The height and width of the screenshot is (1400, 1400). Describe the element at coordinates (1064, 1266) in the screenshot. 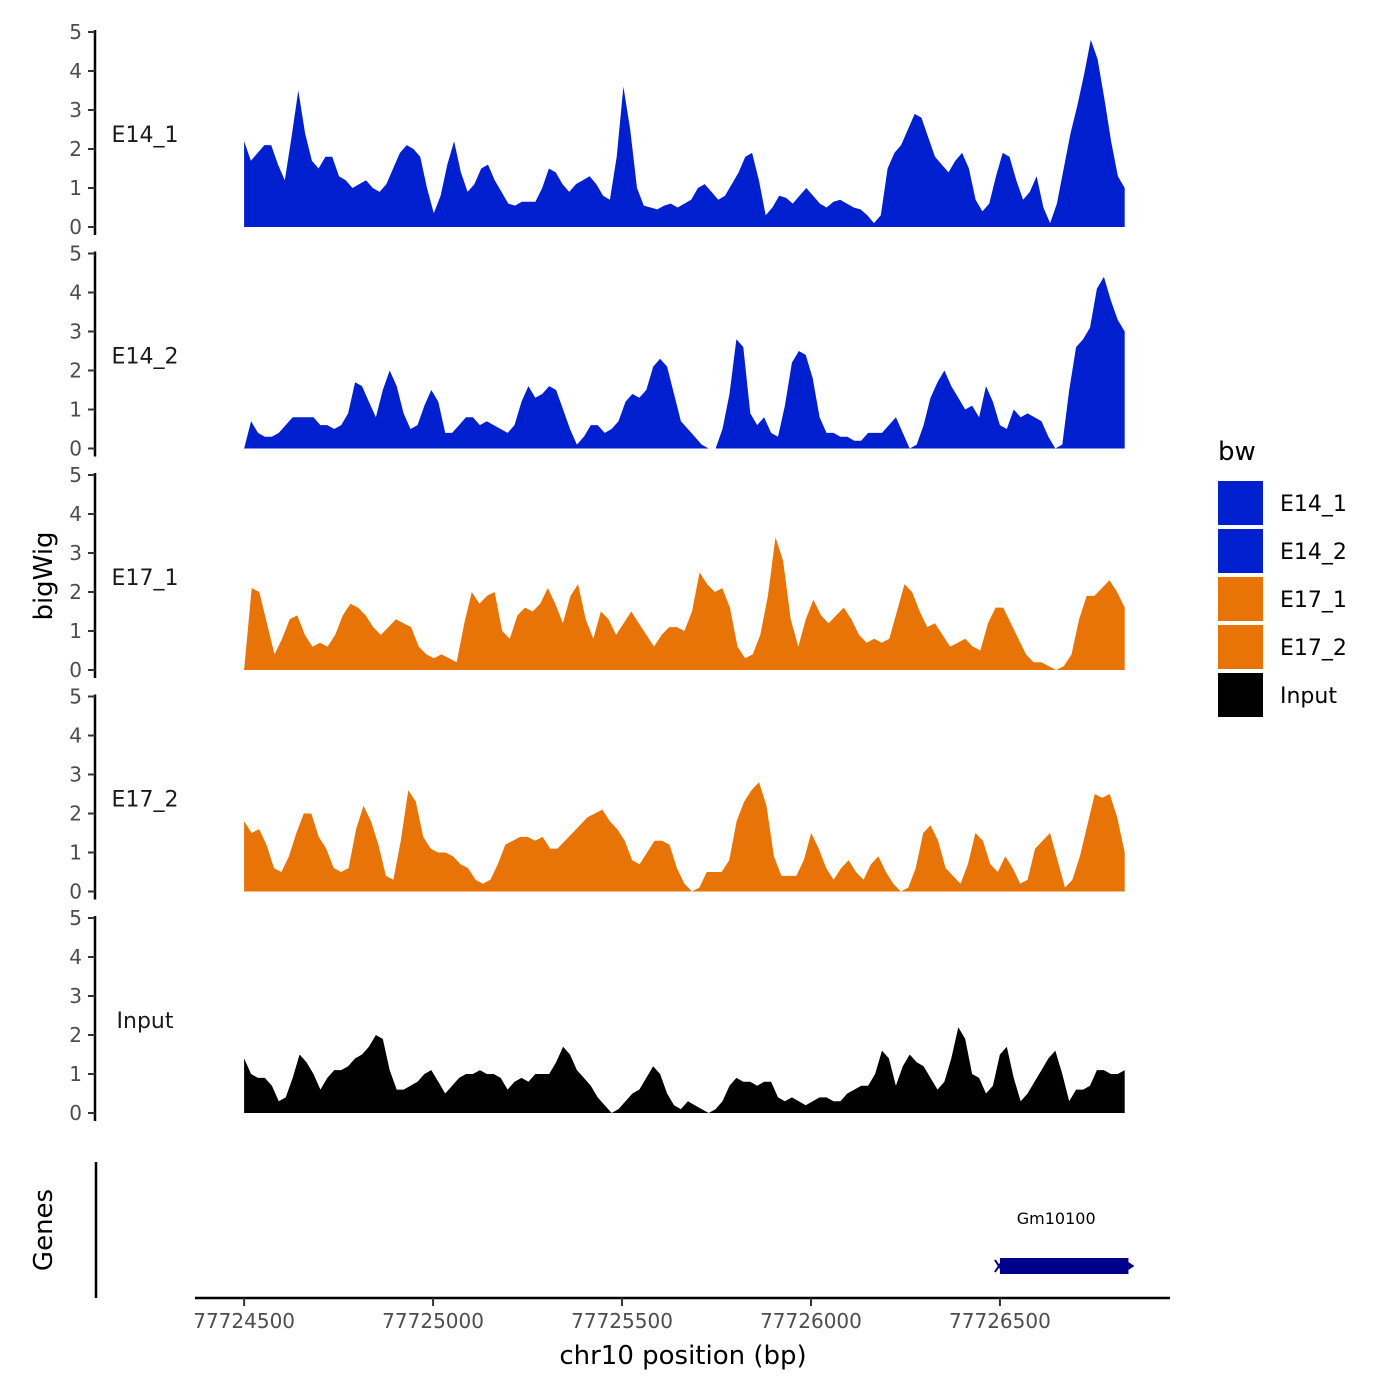

I see `gene-body` at that location.